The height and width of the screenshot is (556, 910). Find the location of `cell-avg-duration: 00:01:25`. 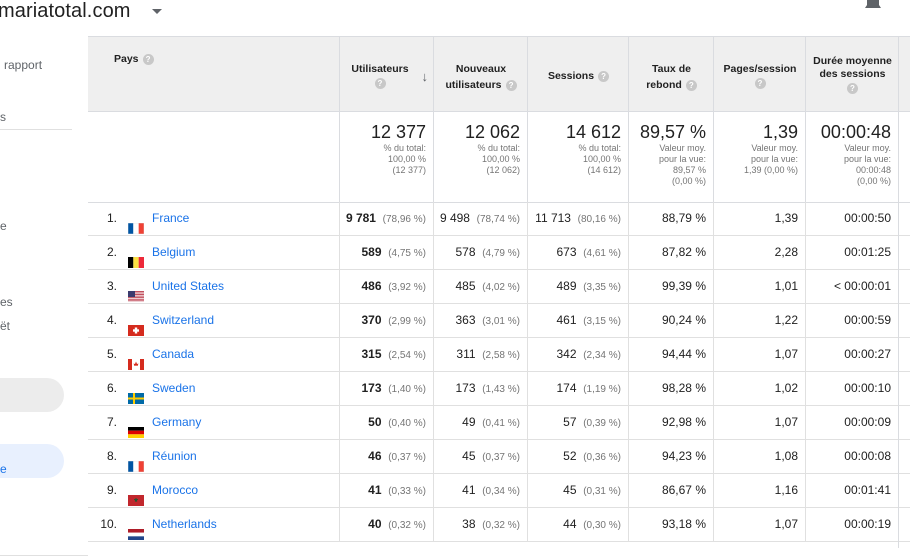

cell-avg-duration: 00:01:25 is located at coordinates (852, 252).